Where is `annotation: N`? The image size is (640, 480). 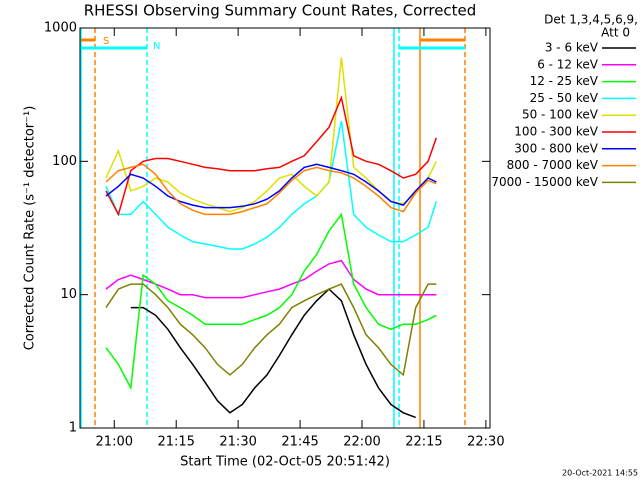
annotation: N is located at coordinates (156, 46).